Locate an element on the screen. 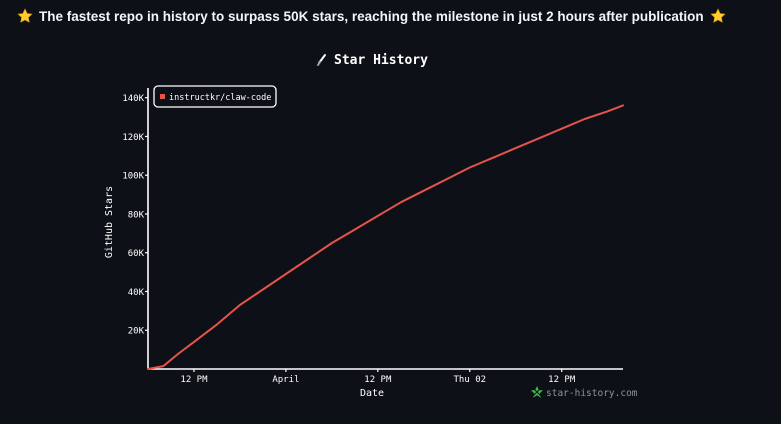 The image size is (781, 424). x-axis-label: Date is located at coordinates (372, 393).